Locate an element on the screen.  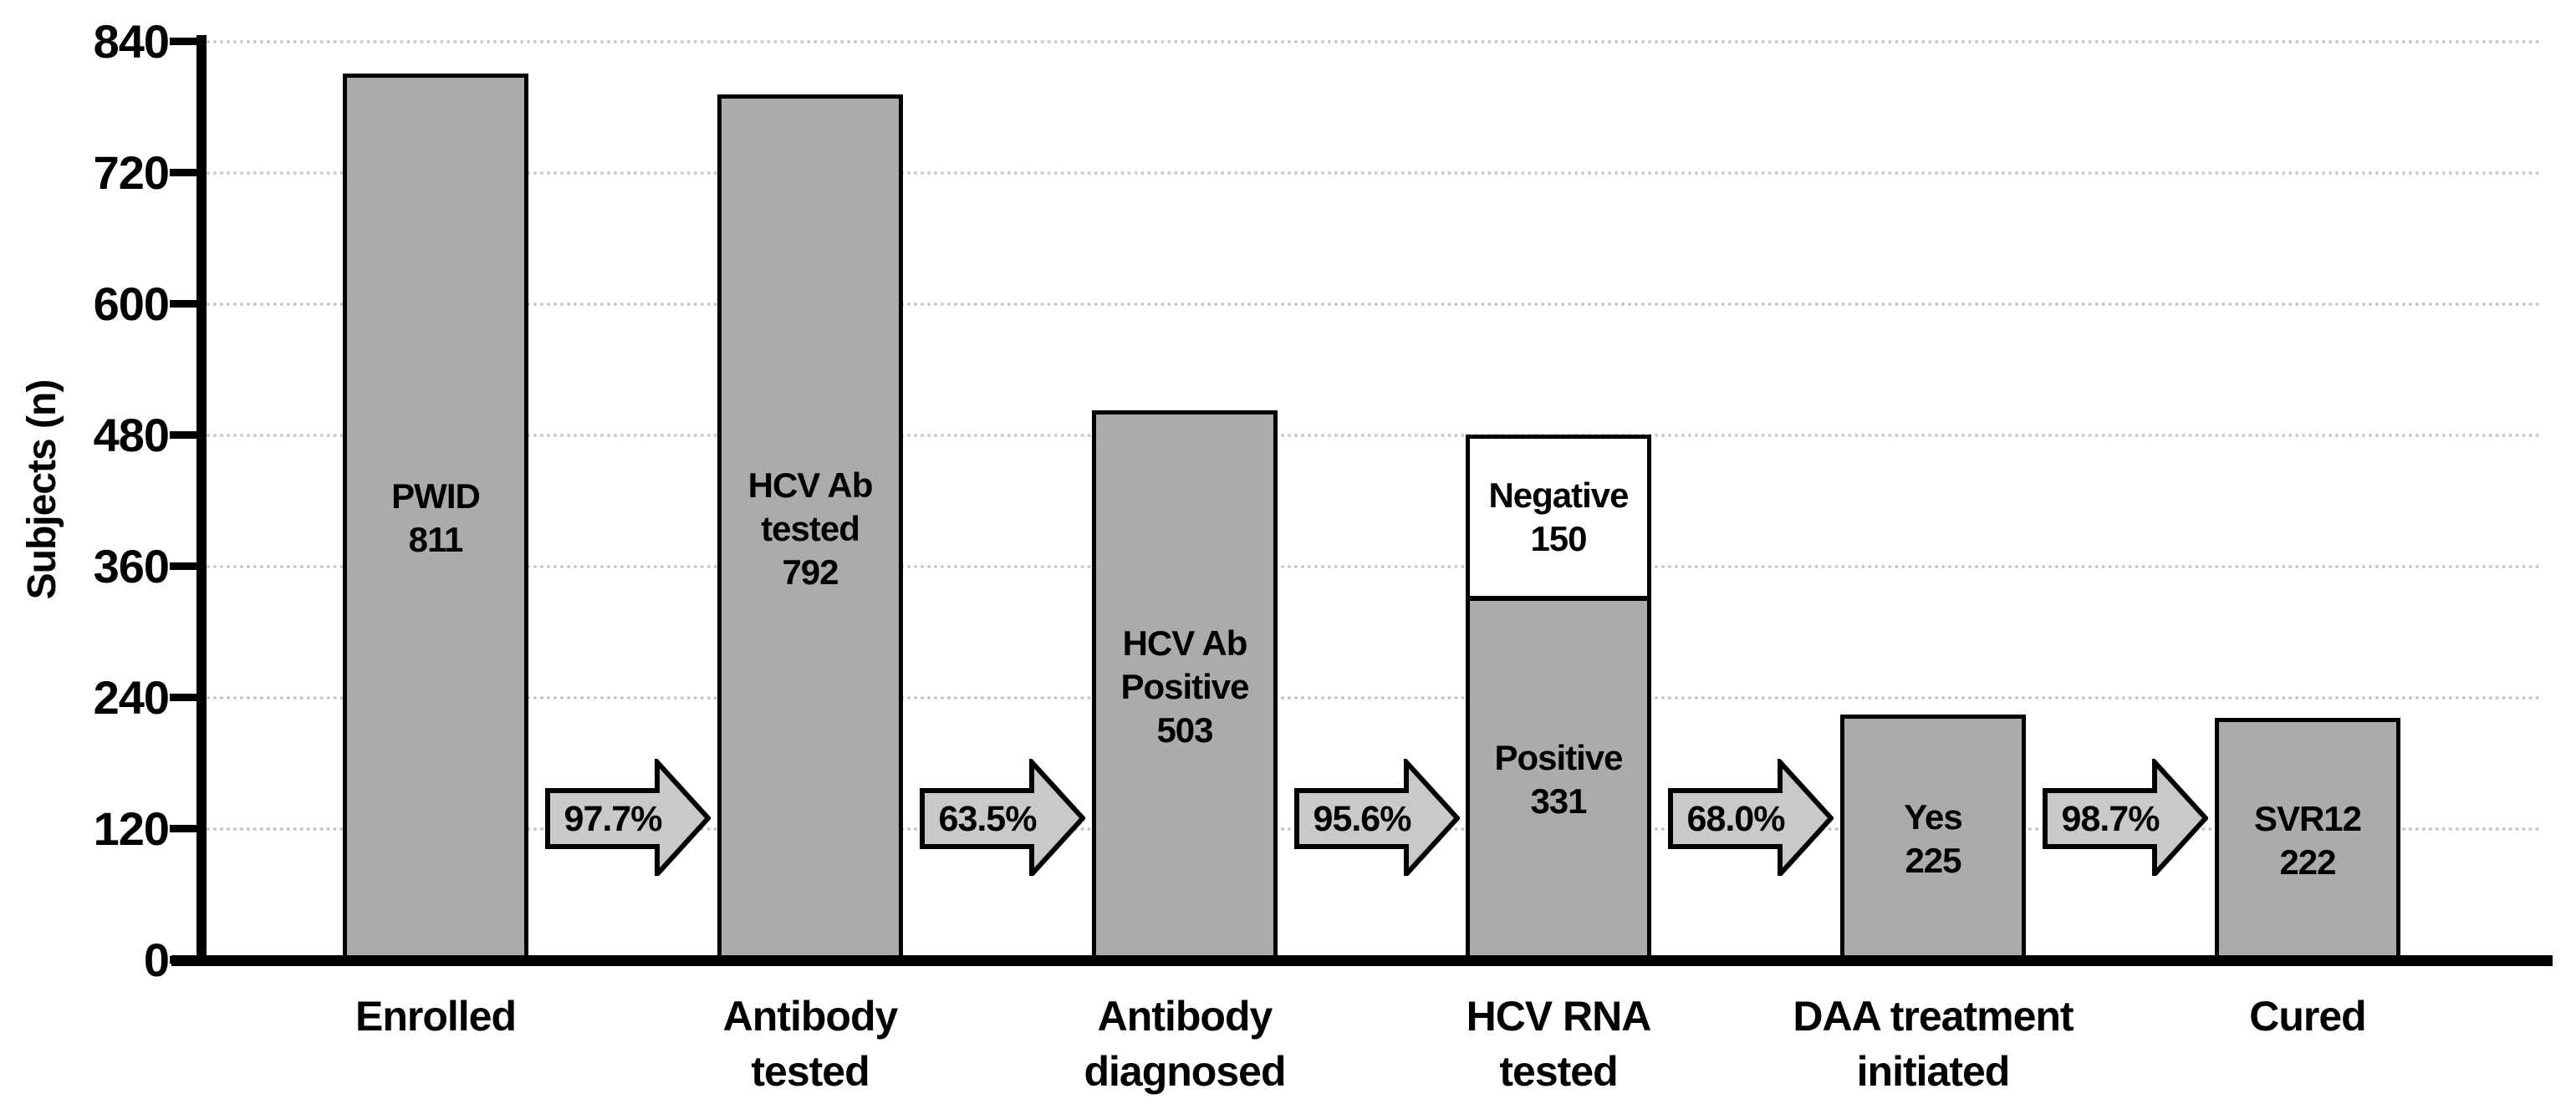
x-label-daa-treatment-initiated: DAA treatment initiated is located at coordinates (1933, 1044).